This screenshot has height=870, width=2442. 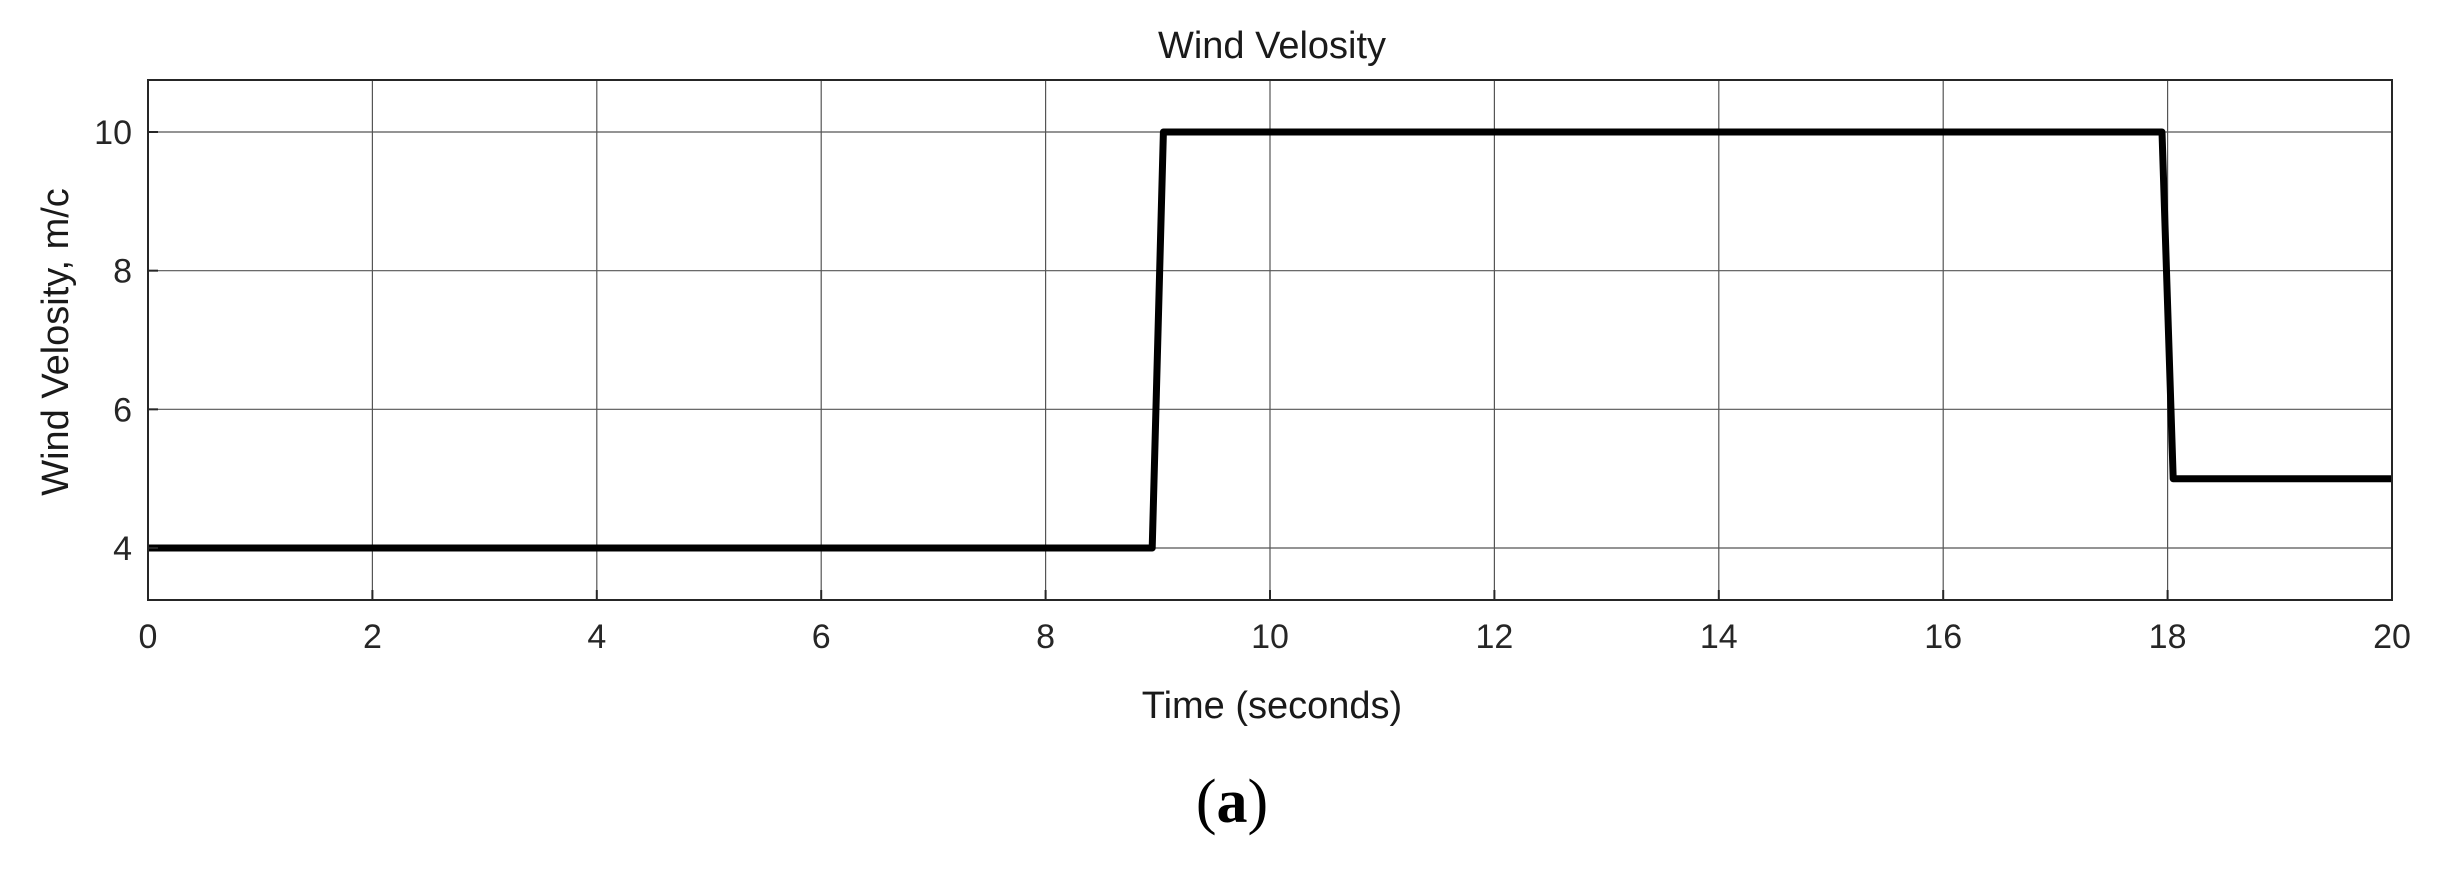 I want to click on chart-title: Wind Velosity, so click(x=1272, y=46).